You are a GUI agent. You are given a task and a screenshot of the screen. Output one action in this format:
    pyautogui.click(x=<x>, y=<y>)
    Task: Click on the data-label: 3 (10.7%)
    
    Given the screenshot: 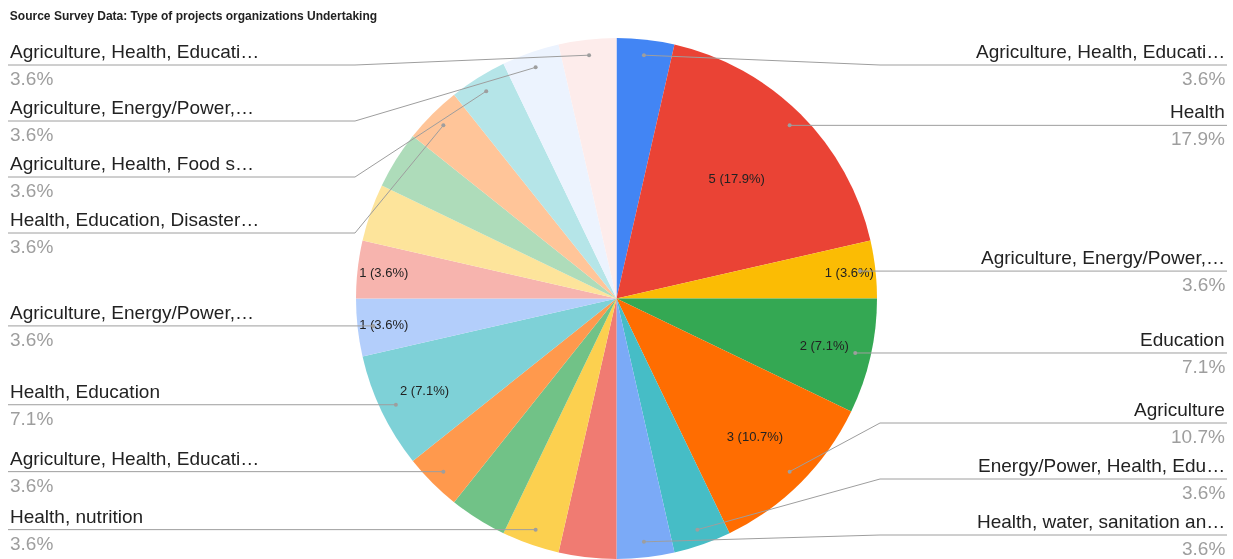 What is the action you would take?
    pyautogui.click(x=755, y=437)
    